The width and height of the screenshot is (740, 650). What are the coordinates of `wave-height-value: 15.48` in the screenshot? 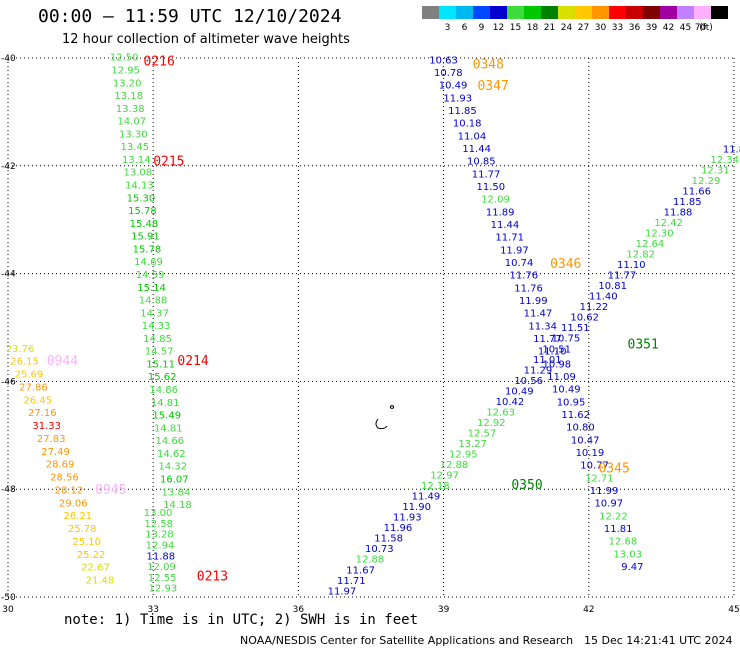 It's located at (144, 224).